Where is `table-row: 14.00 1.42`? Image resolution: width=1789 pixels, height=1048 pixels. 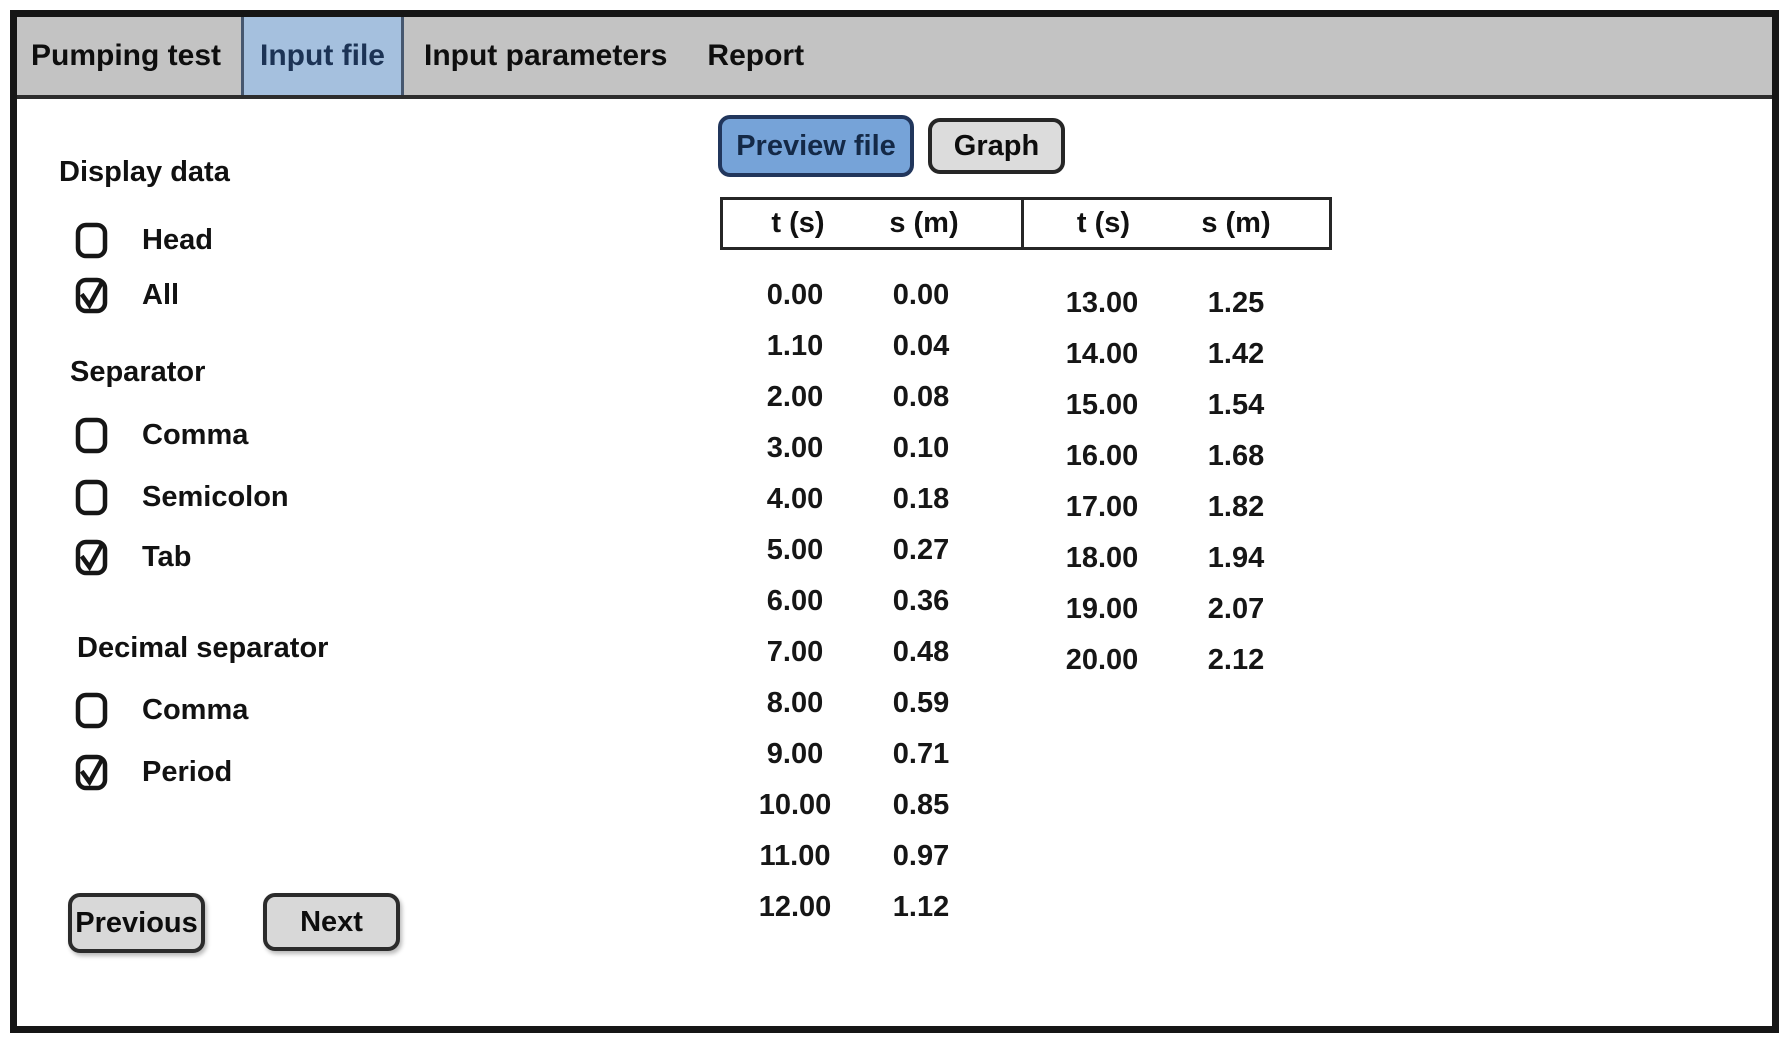
table-row: 14.00 1.42 is located at coordinates (1158, 354).